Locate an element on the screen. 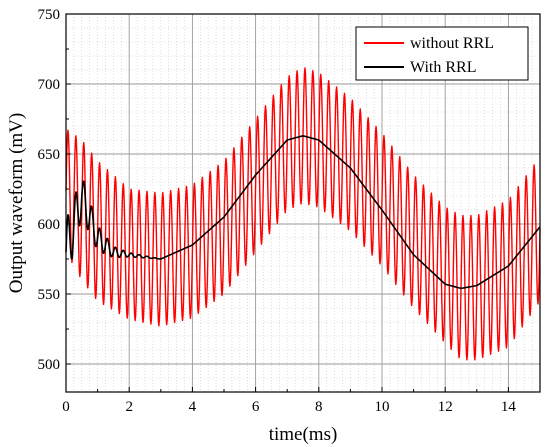 The width and height of the screenshot is (550, 447). y-axis-title: Output waveform (mV) is located at coordinates (16, 203).